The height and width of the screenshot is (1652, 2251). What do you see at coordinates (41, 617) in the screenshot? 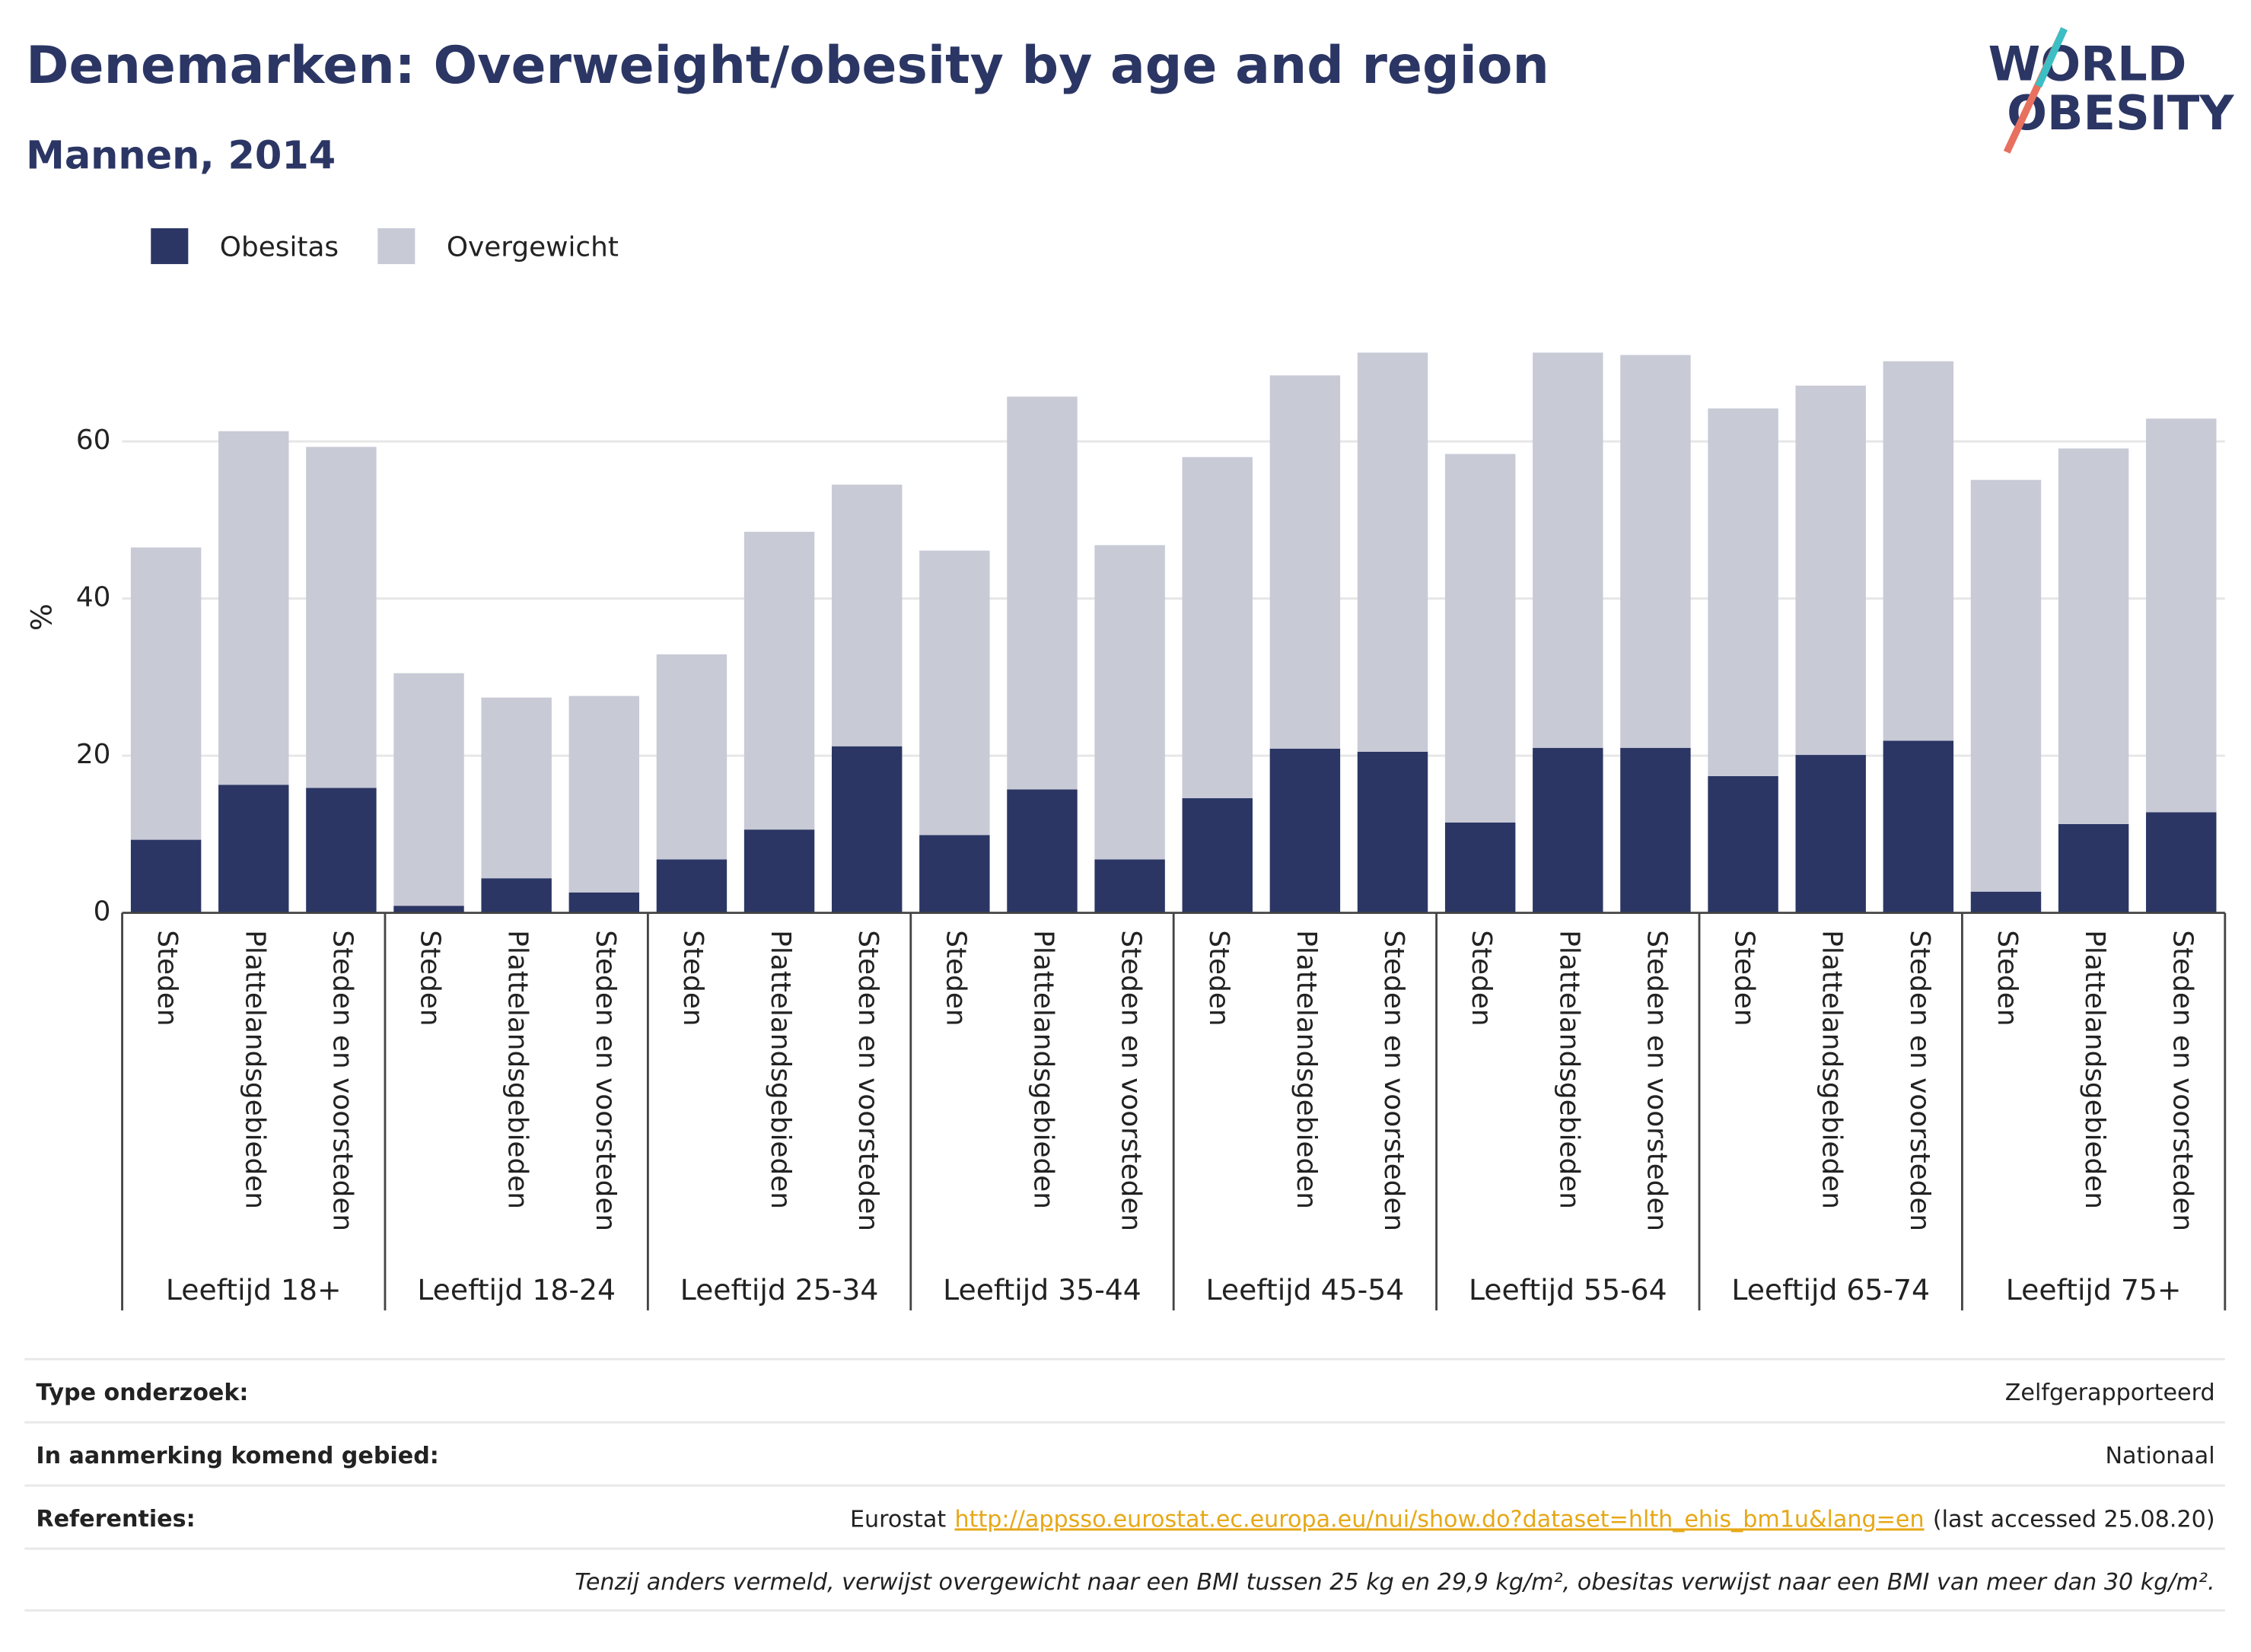
I see `y-axis-label: %` at bounding box center [41, 617].